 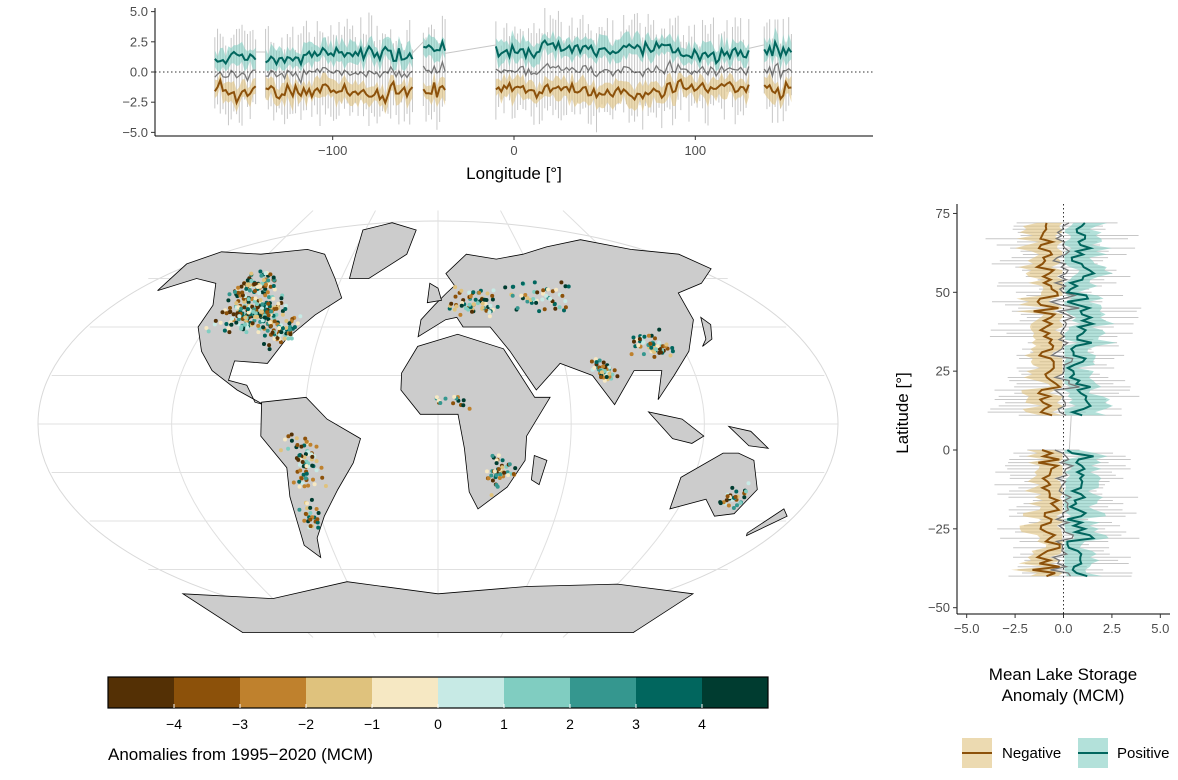 What do you see at coordinates (1063, 695) in the screenshot?
I see `right-x-axis-label-line2: Anomaly (MCM)` at bounding box center [1063, 695].